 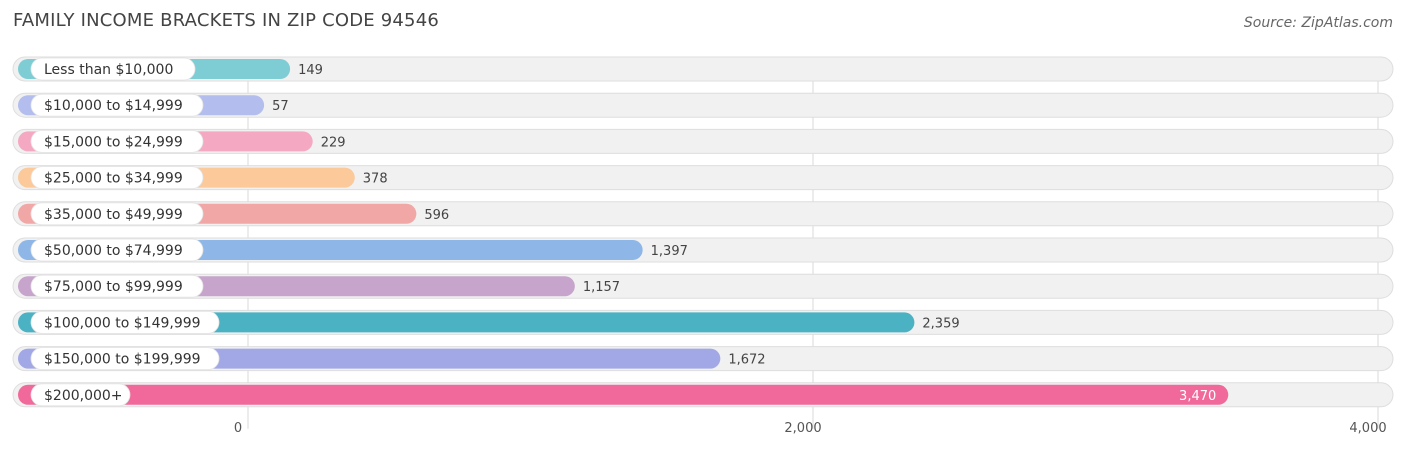 I want to click on value-label: 1,672, so click(x=746, y=360).